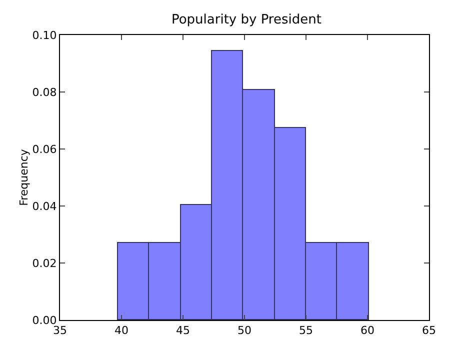  What do you see at coordinates (44, 149) in the screenshot?
I see `y-tick-label: 0.06` at bounding box center [44, 149].